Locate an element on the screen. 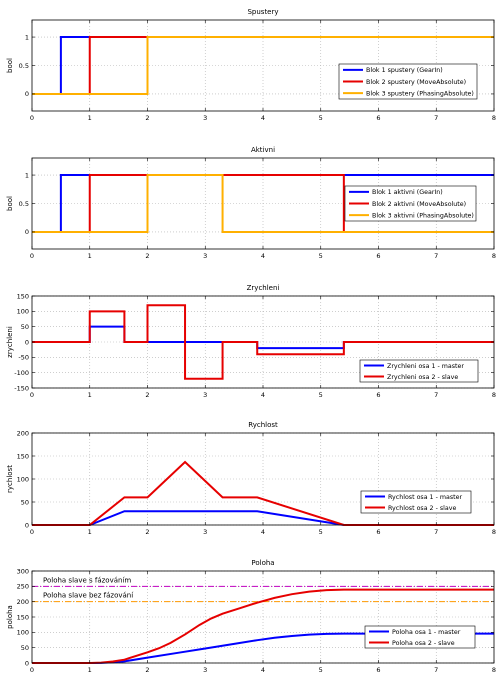 Image resolution: width=503 pixels, height=674 pixels. legend-label: Blok 1 spustery (GearIn) is located at coordinates (404, 70).